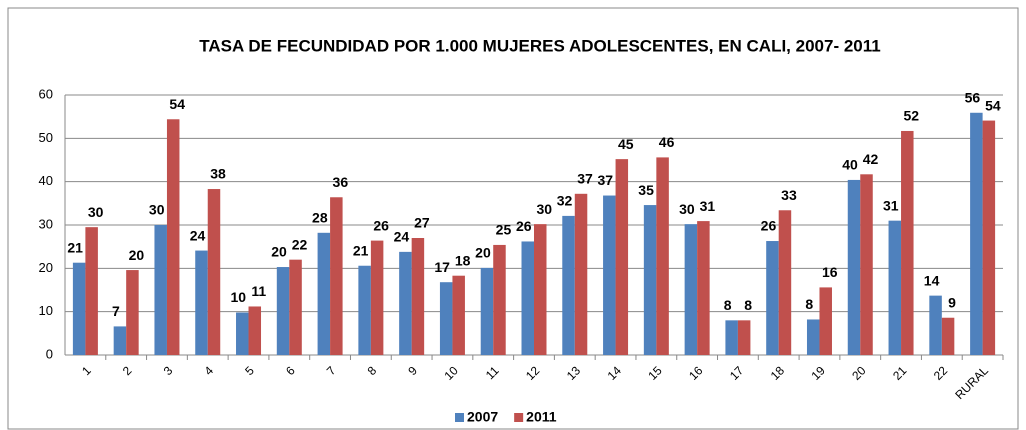 The image size is (1026, 430). What do you see at coordinates (655, 373) in the screenshot?
I see `x-tick-label: 15` at bounding box center [655, 373].